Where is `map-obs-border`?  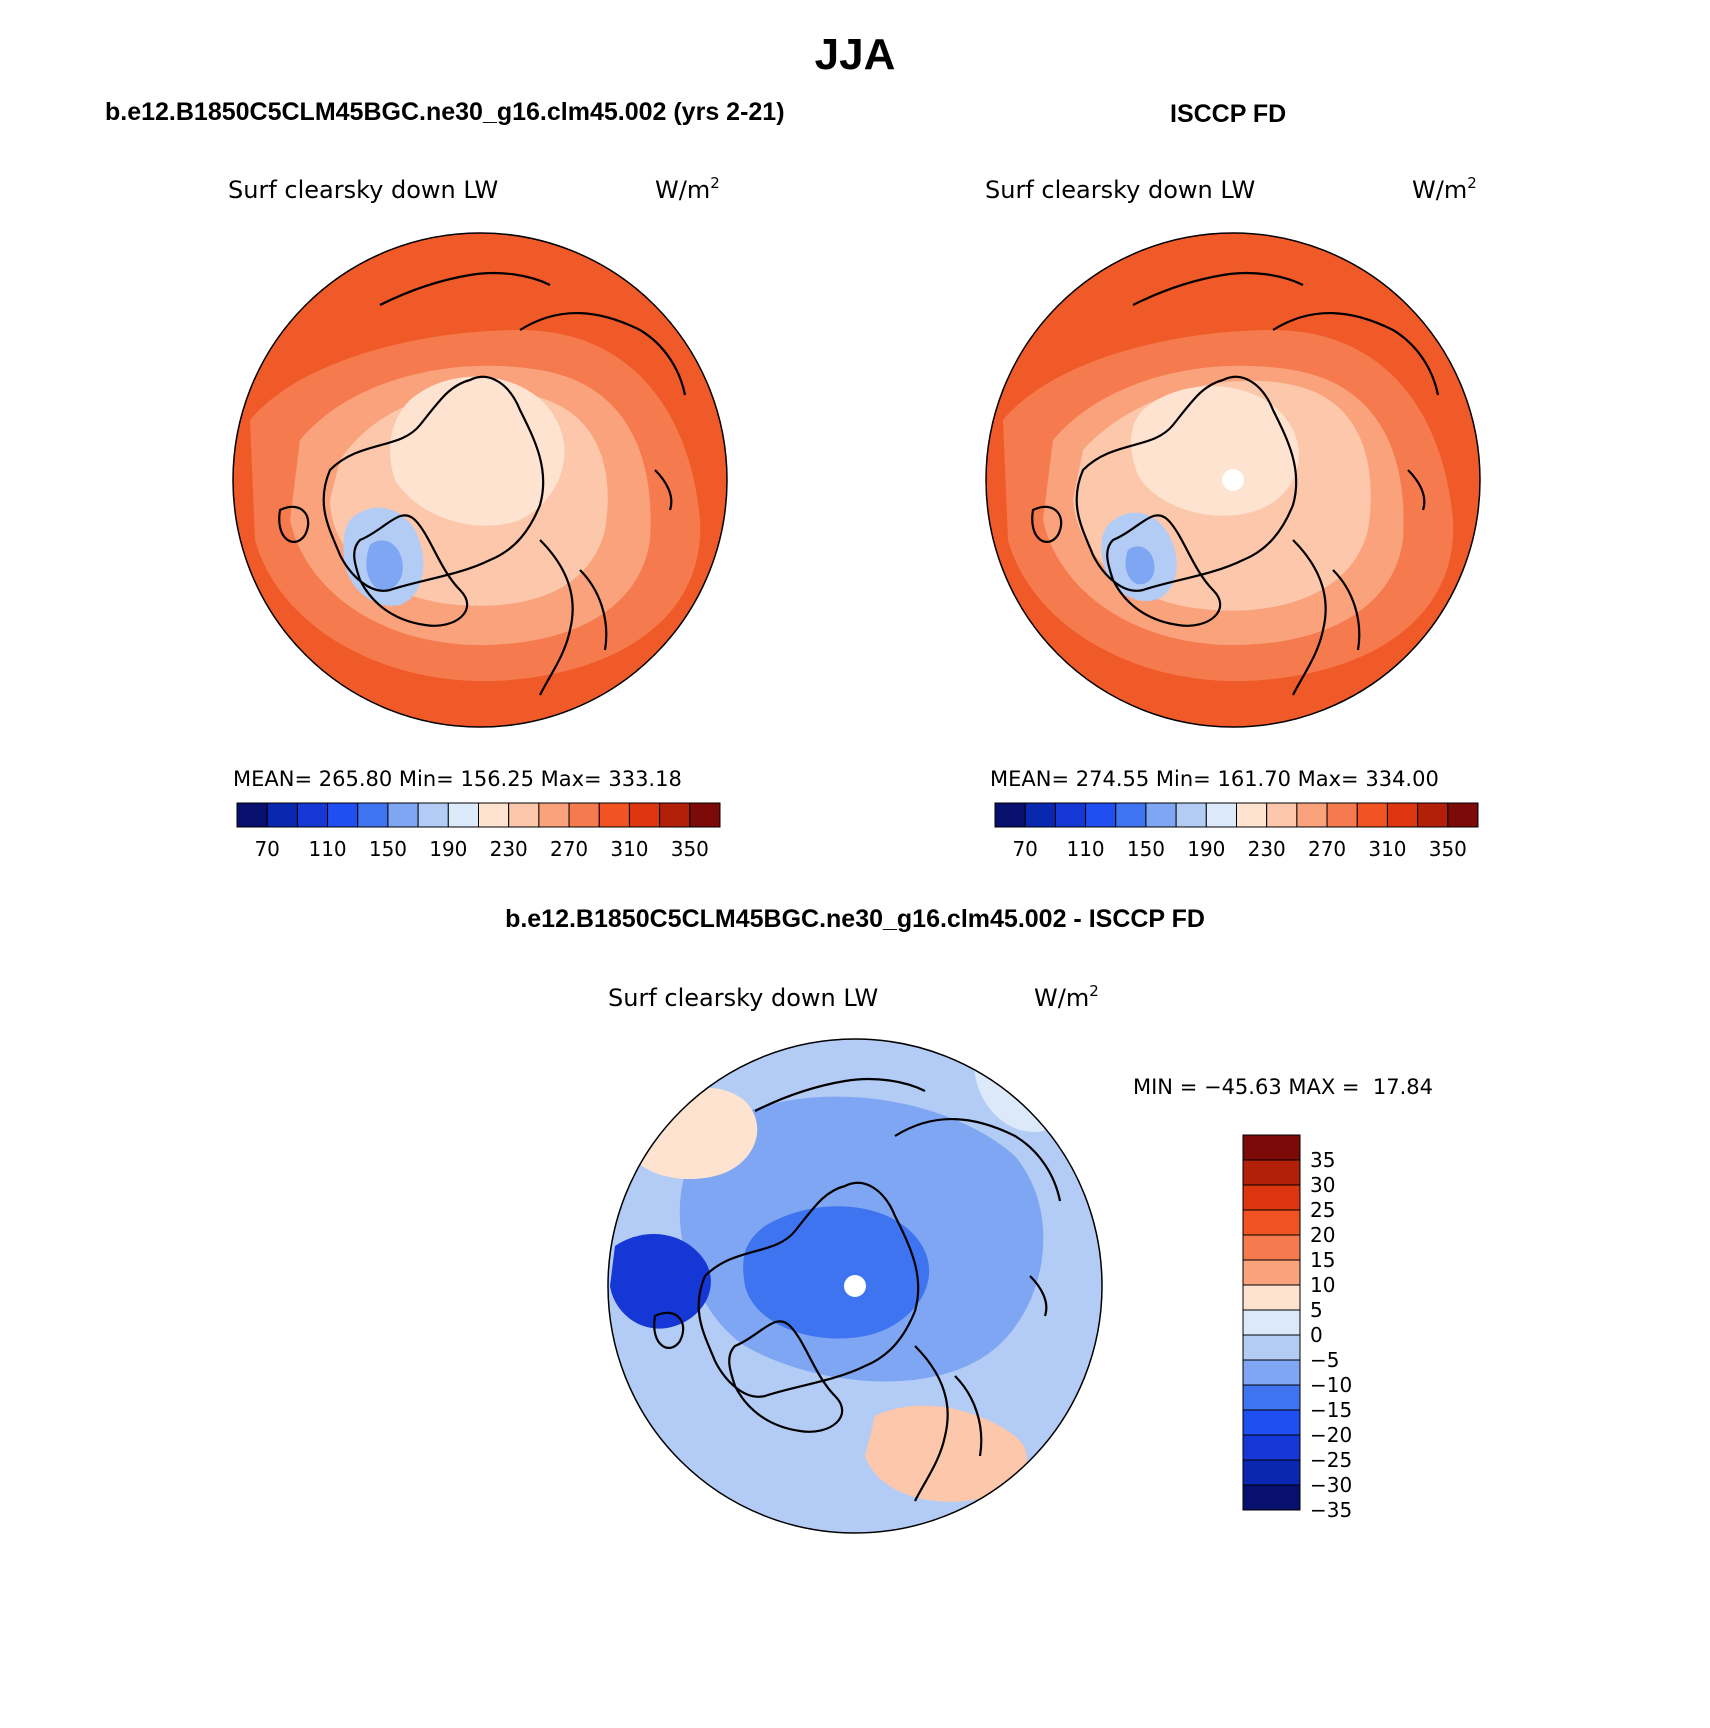
map-obs-border is located at coordinates (1233, 480).